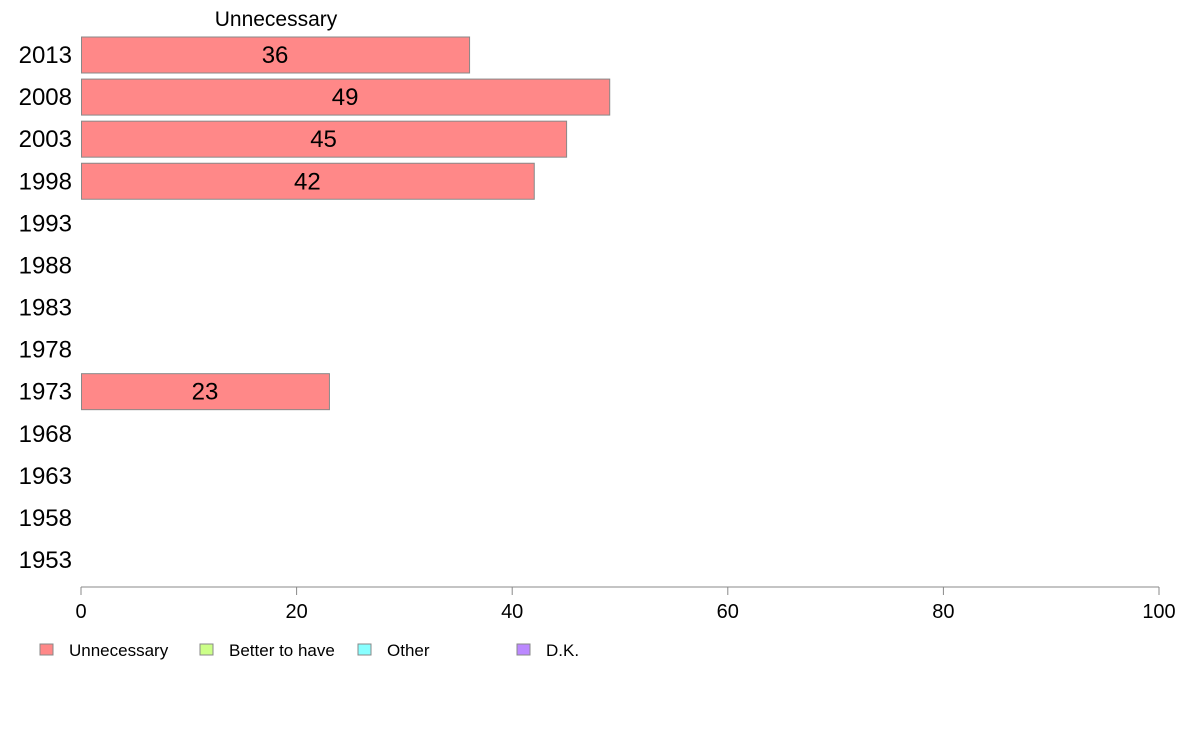  Describe the element at coordinates (45, 97) in the screenshot. I see `y-tick-label: 2008` at that location.